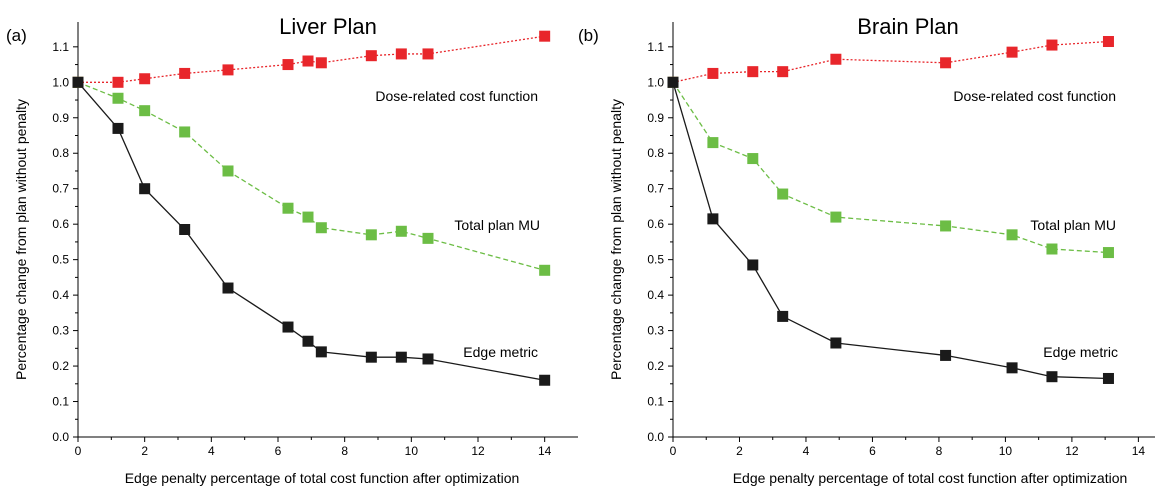  Describe the element at coordinates (60, 437) in the screenshot. I see `y-tick-label: 0.0` at that location.